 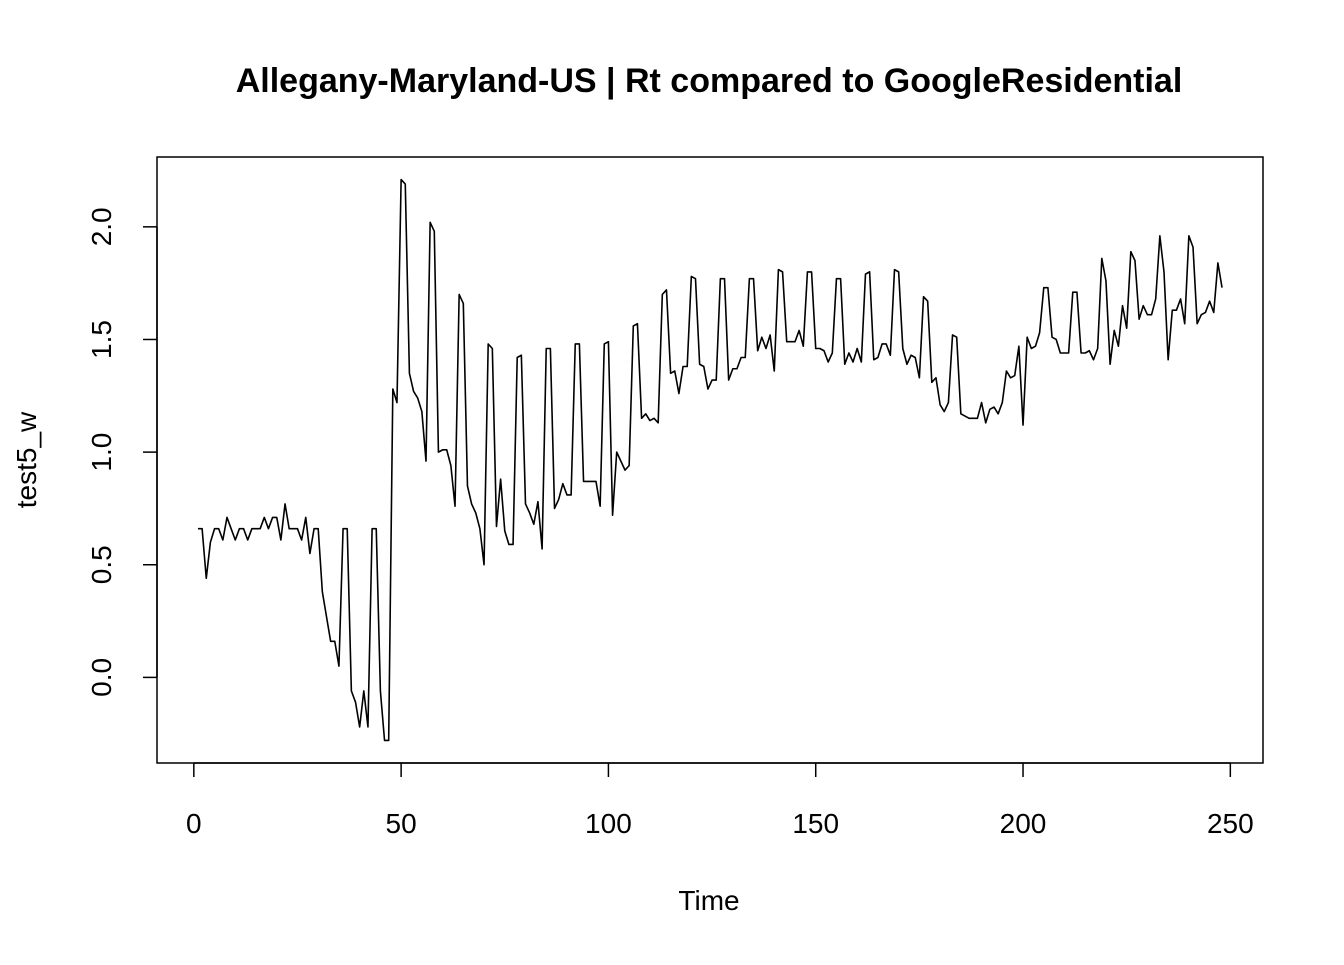 What do you see at coordinates (608, 823) in the screenshot?
I see `x-tick-label: 100` at bounding box center [608, 823].